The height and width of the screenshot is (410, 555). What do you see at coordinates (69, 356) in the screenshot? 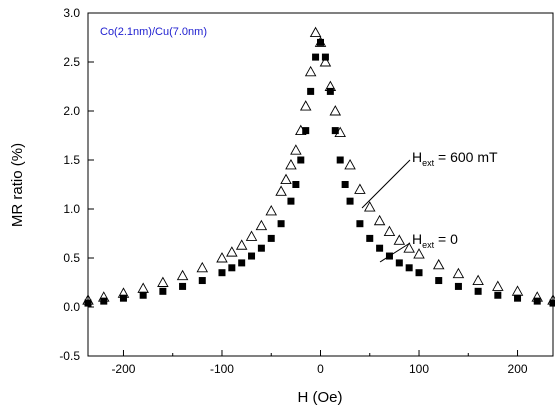
I see `y-tick-label: -0.5` at bounding box center [69, 356].